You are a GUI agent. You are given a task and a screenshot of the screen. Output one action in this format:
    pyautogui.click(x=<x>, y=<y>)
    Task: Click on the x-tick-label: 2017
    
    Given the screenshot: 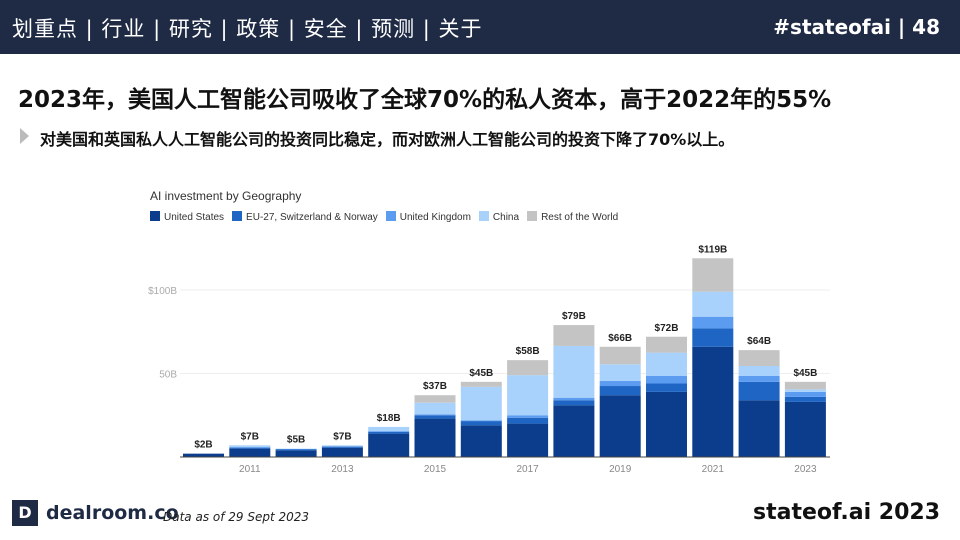 What is the action you would take?
    pyautogui.click(x=527, y=469)
    